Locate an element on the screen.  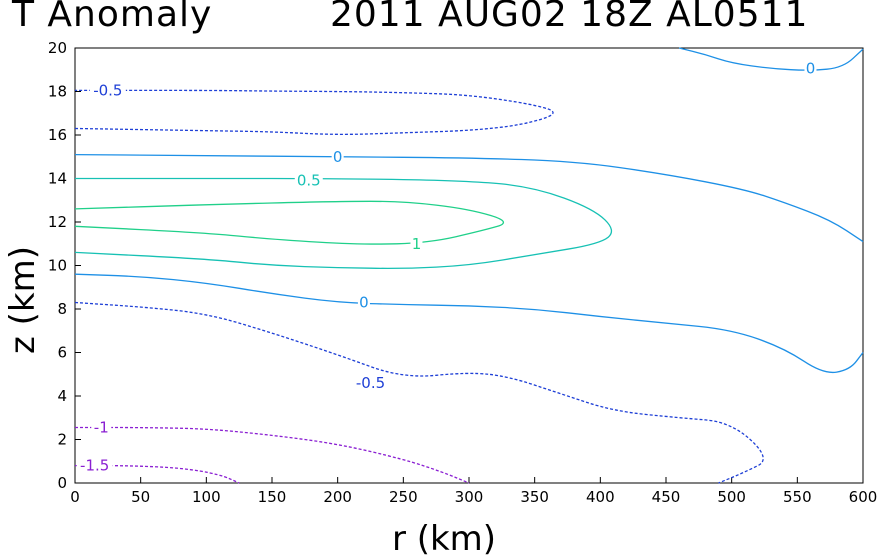
x-tick-label: 200 is located at coordinates (337, 497).